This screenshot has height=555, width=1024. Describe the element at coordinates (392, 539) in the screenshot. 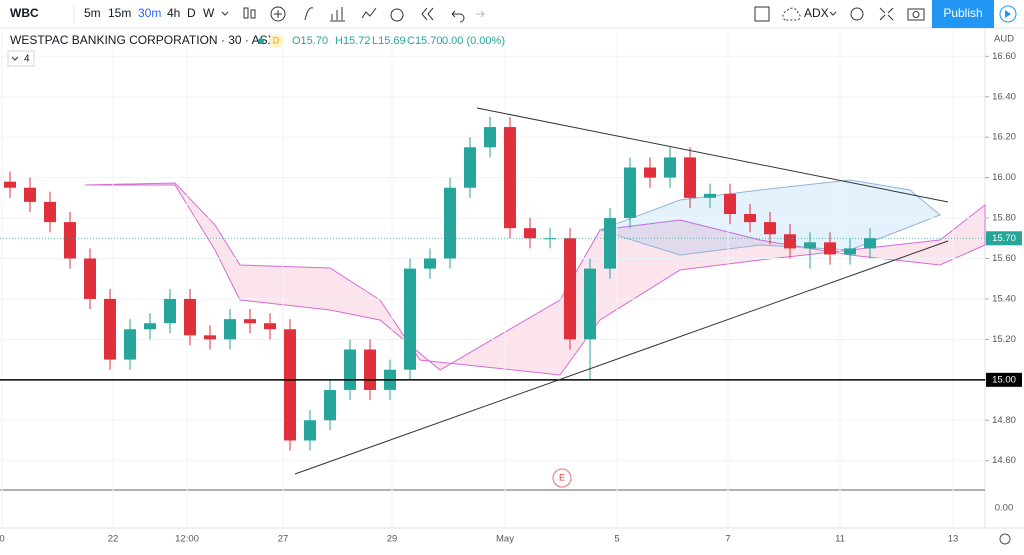

I see `x-tick-label: 29` at that location.